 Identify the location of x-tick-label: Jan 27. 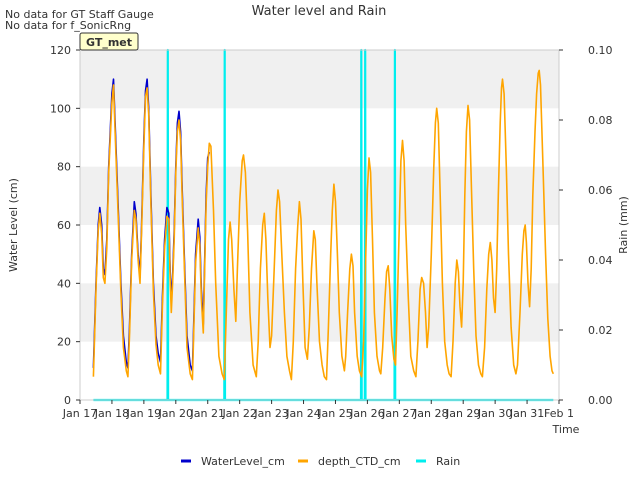
(398, 413).